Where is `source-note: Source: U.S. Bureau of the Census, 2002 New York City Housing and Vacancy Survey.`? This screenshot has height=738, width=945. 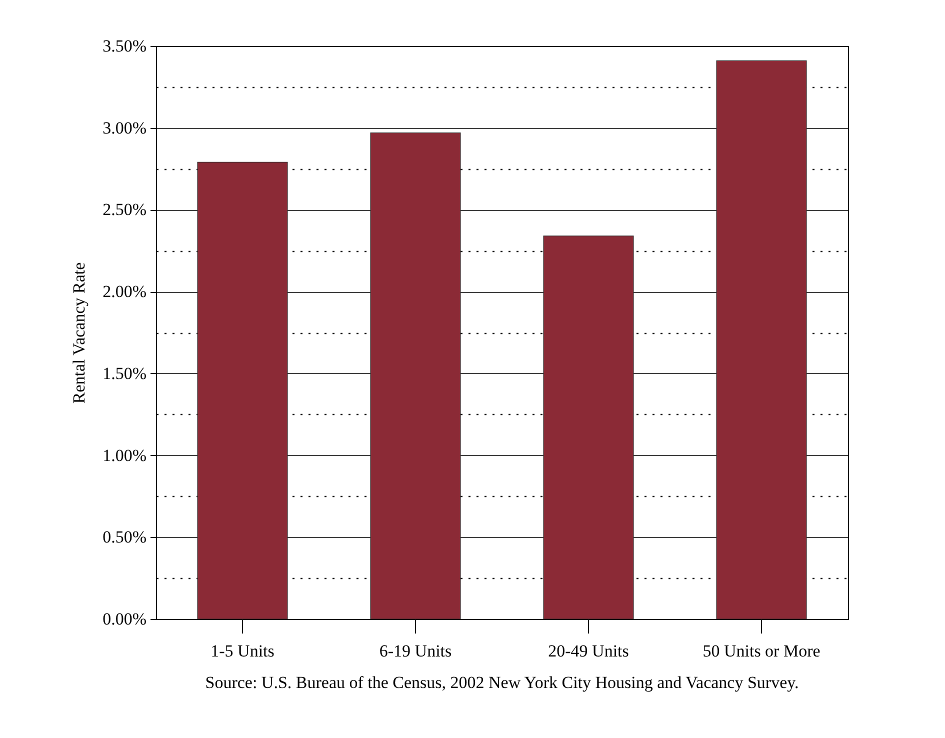 source-note: Source: U.S. Bureau of the Census, 2002 New York City Housing and Vacancy Survey. is located at coordinates (502, 682).